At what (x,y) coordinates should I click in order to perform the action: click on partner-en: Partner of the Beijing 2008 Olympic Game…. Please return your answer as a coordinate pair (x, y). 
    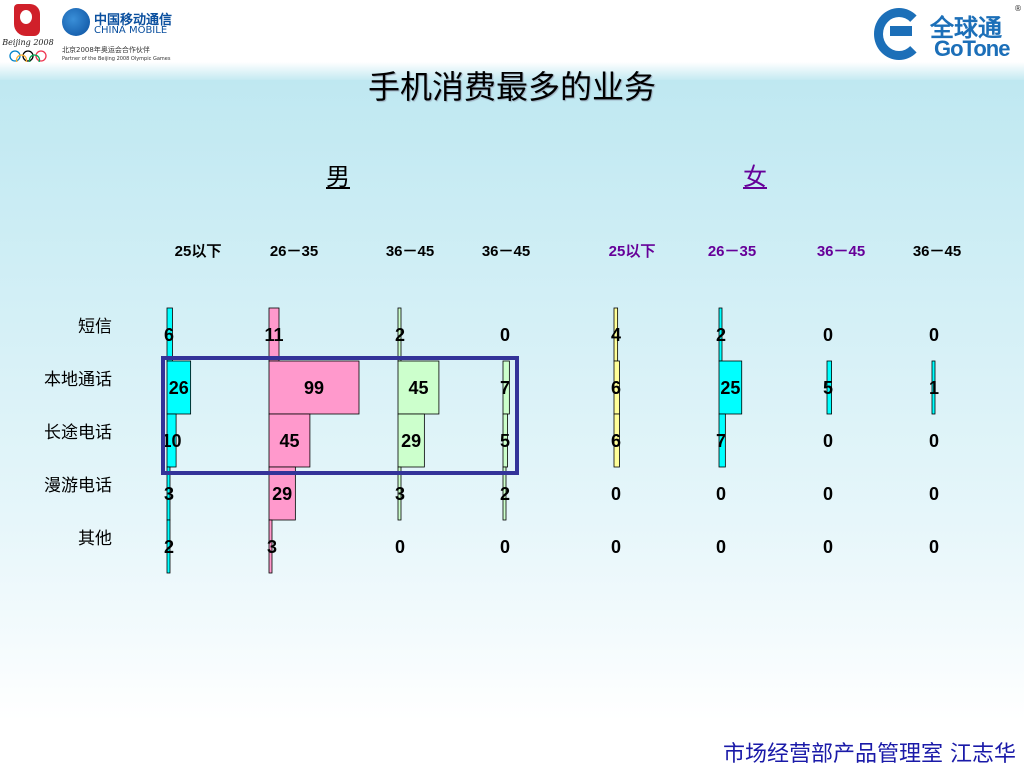
    Looking at the image, I should click on (116, 59).